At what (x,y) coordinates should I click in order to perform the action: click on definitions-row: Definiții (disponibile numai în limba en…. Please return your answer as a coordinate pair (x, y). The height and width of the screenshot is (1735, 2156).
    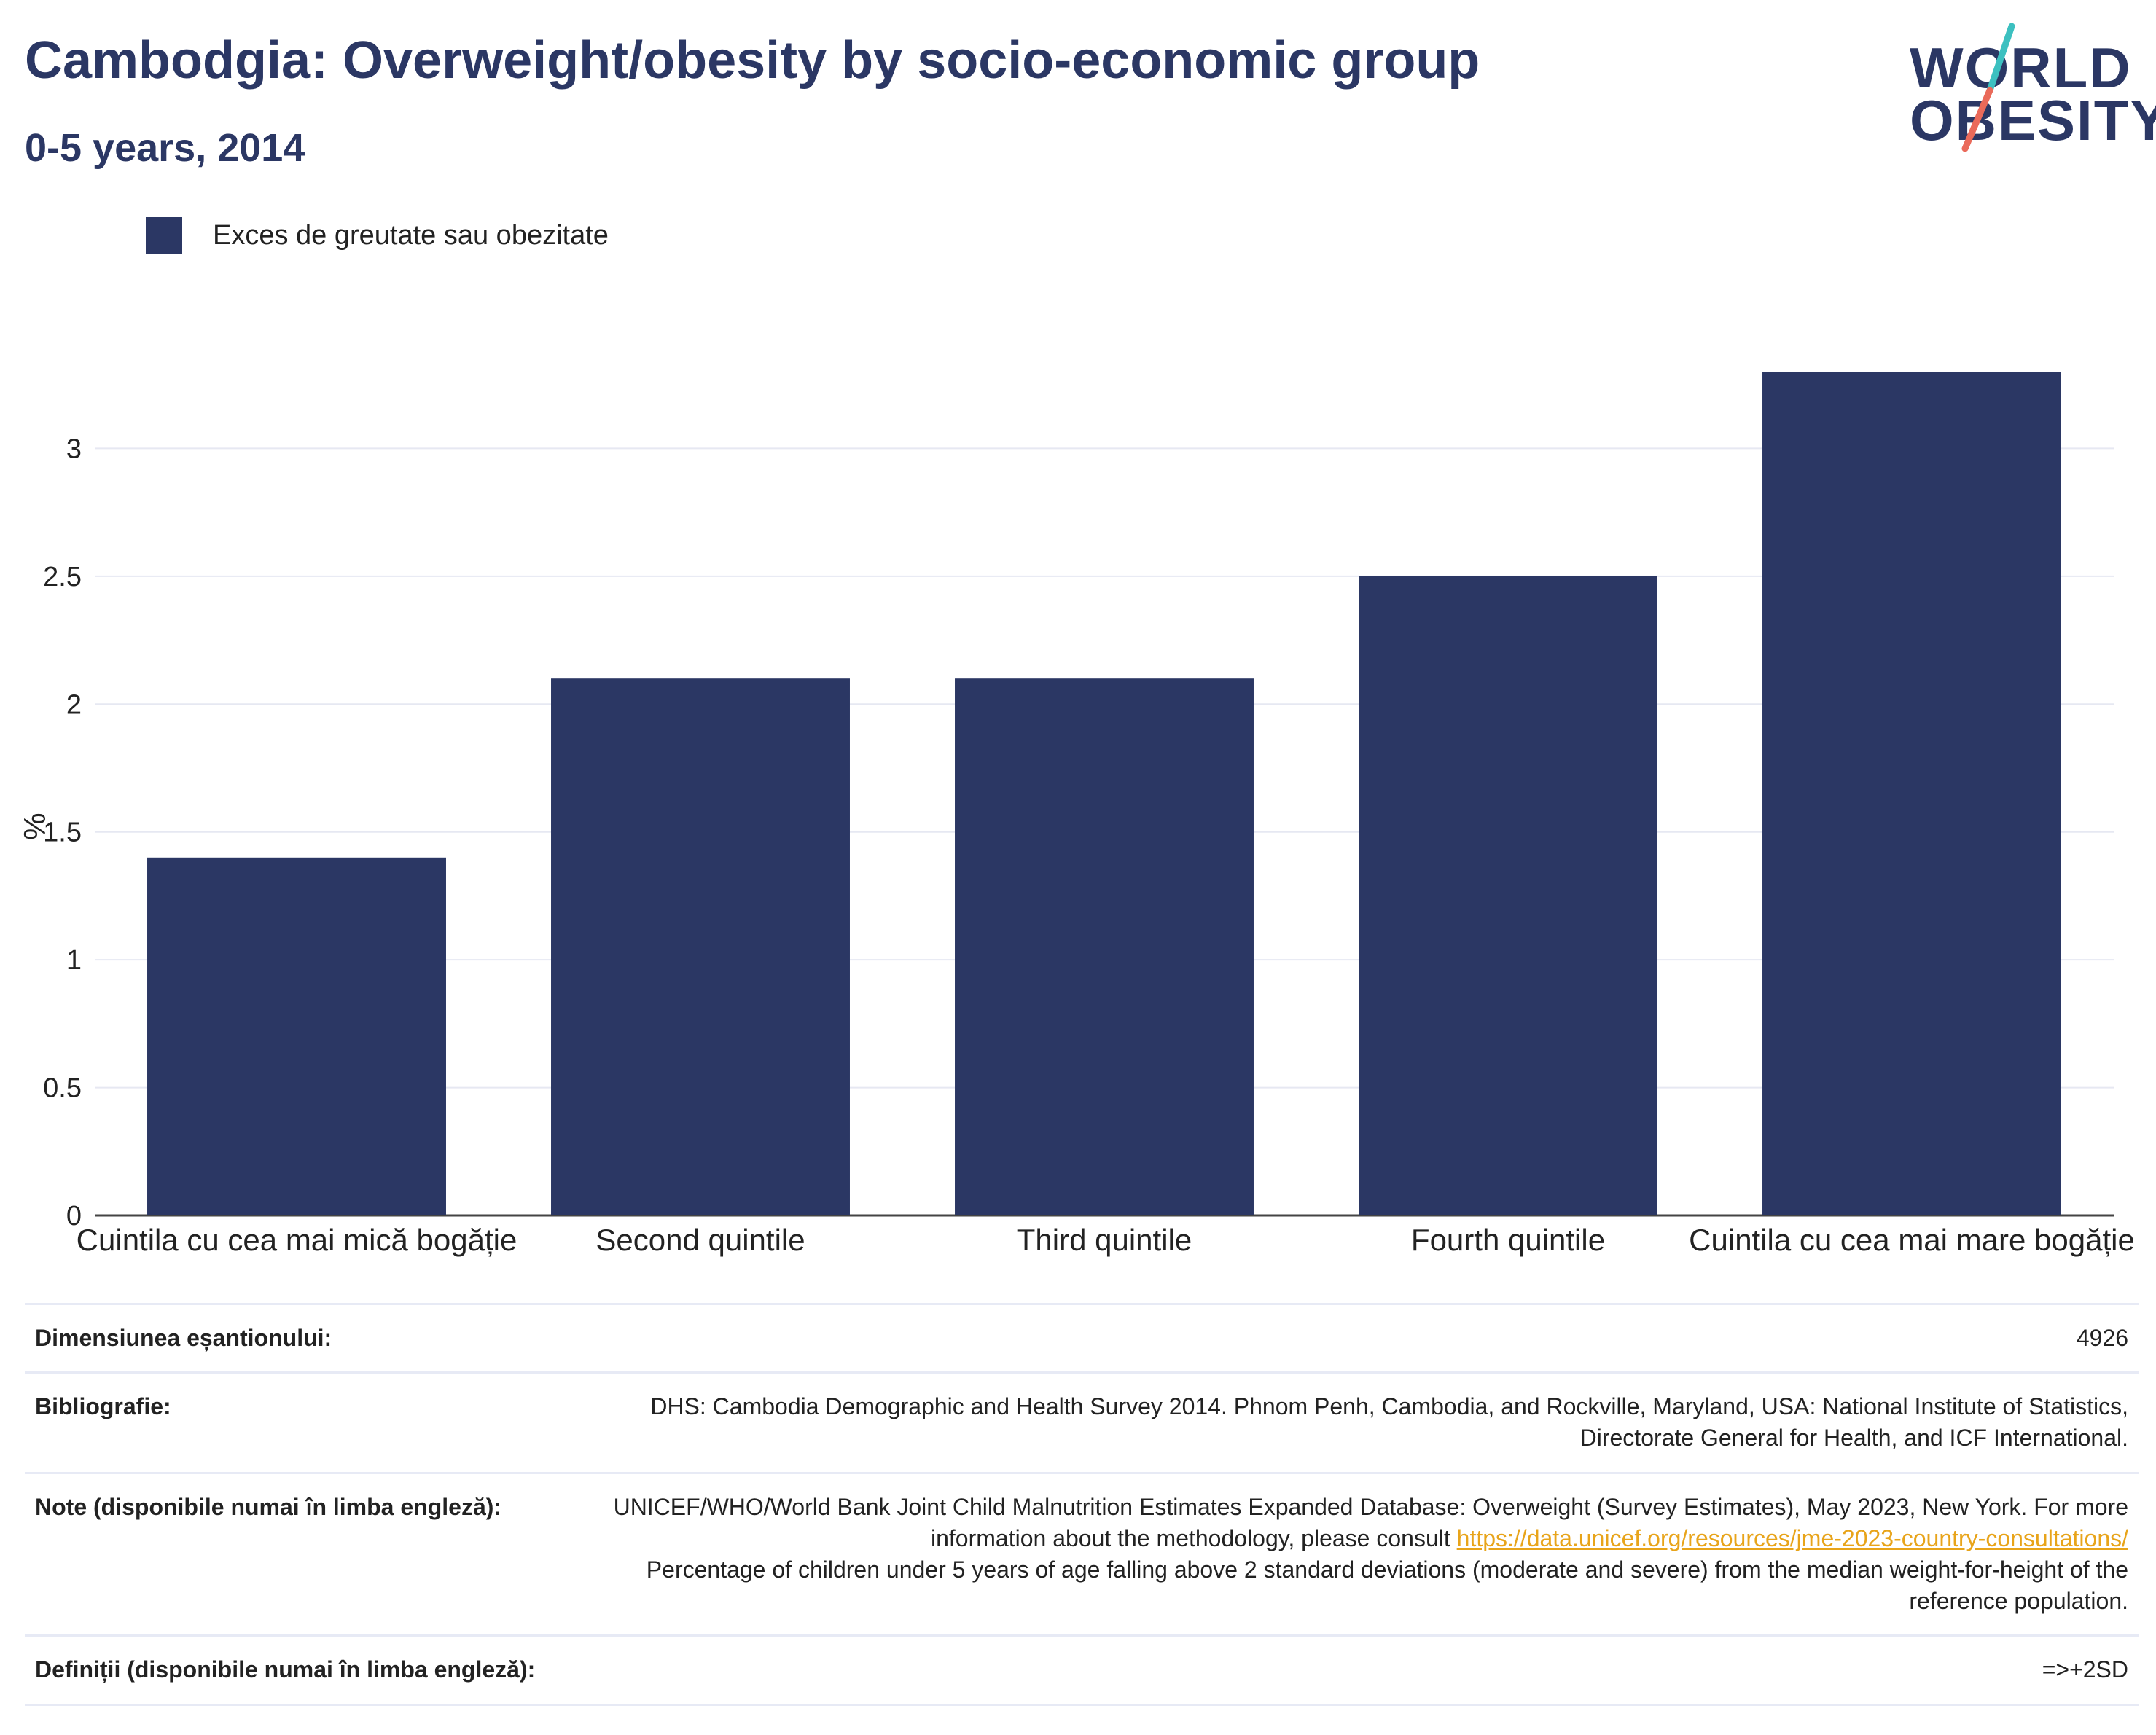
    Looking at the image, I should click on (1082, 1670).